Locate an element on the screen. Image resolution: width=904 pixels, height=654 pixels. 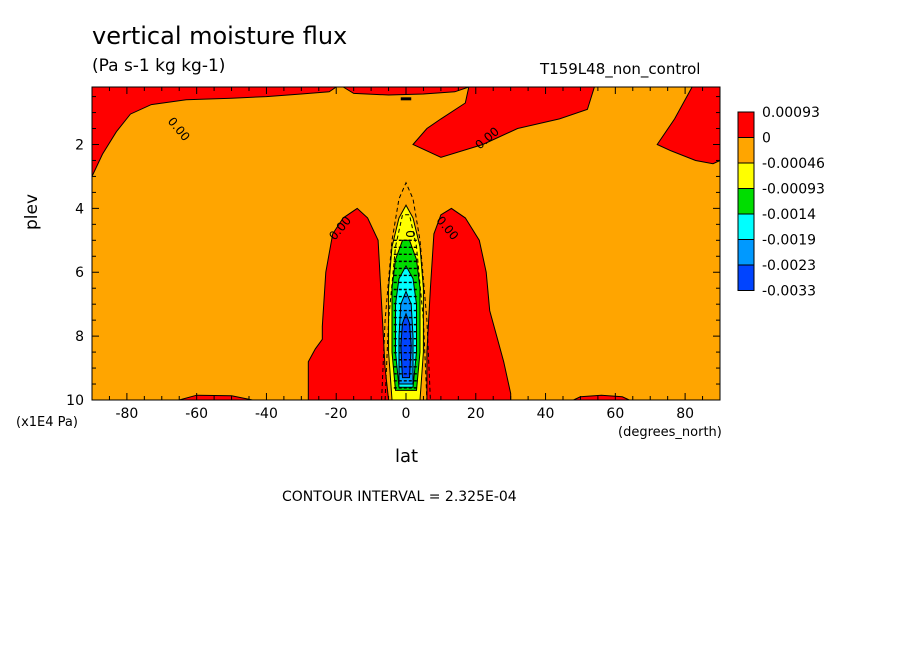
y-tick-label: 8 is located at coordinates (79, 337).